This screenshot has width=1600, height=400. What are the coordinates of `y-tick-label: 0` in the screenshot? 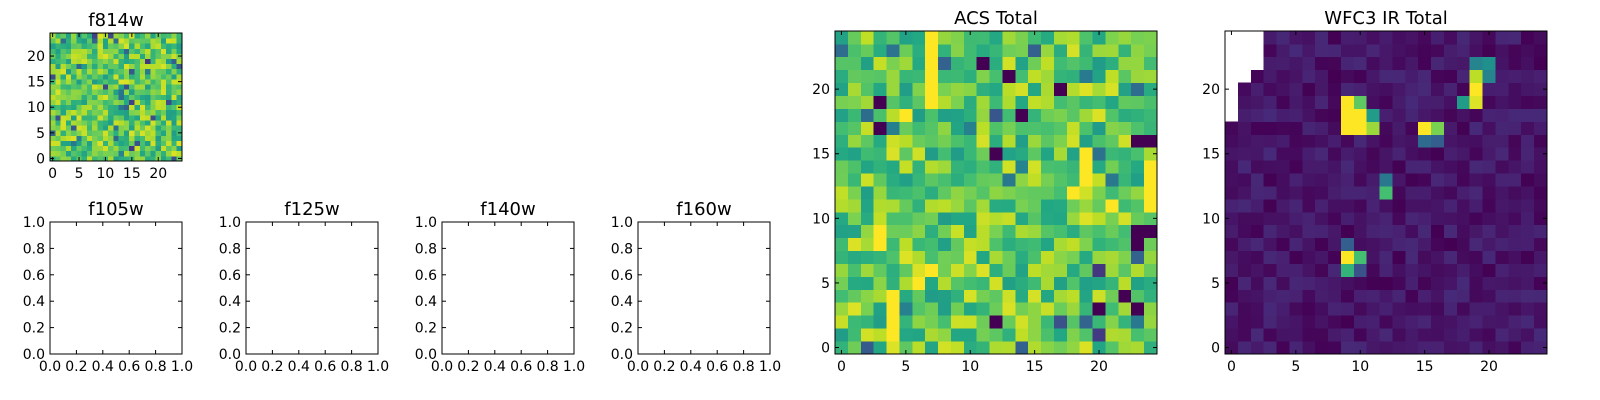 It's located at (825, 349).